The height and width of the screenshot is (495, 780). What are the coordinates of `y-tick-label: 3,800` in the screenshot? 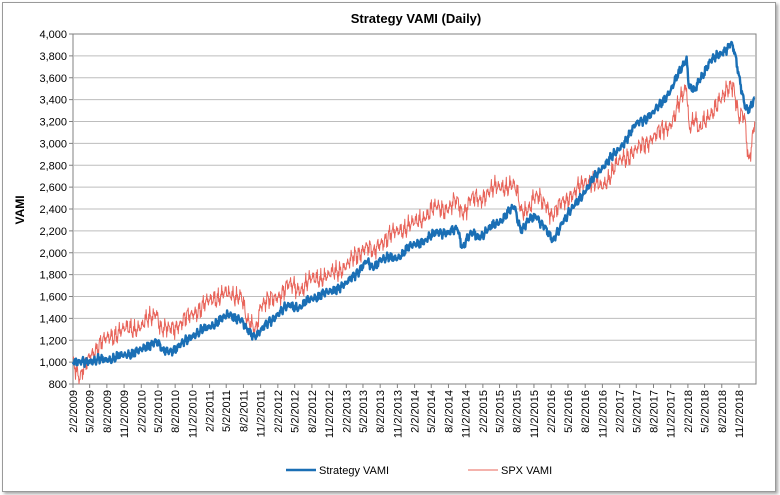 It's located at (53, 57).